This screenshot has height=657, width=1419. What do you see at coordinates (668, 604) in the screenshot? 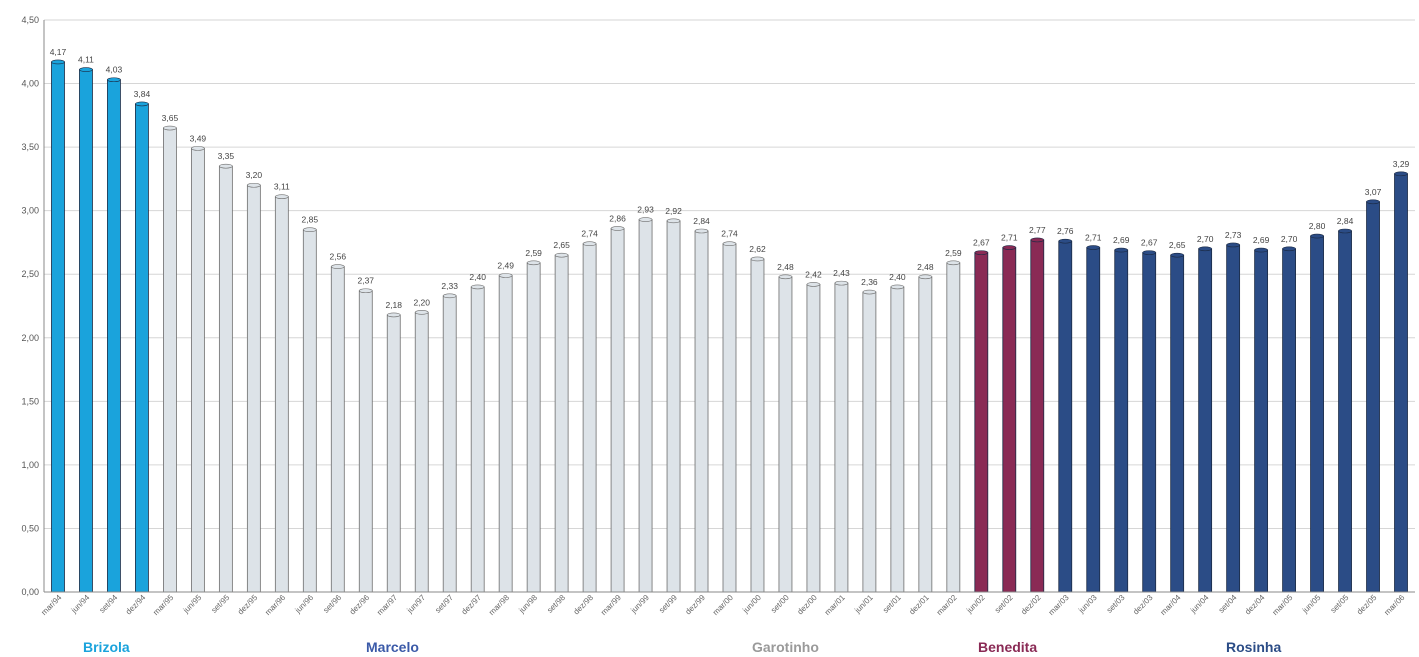
I see `x-tick-label: set/99` at bounding box center [668, 604].